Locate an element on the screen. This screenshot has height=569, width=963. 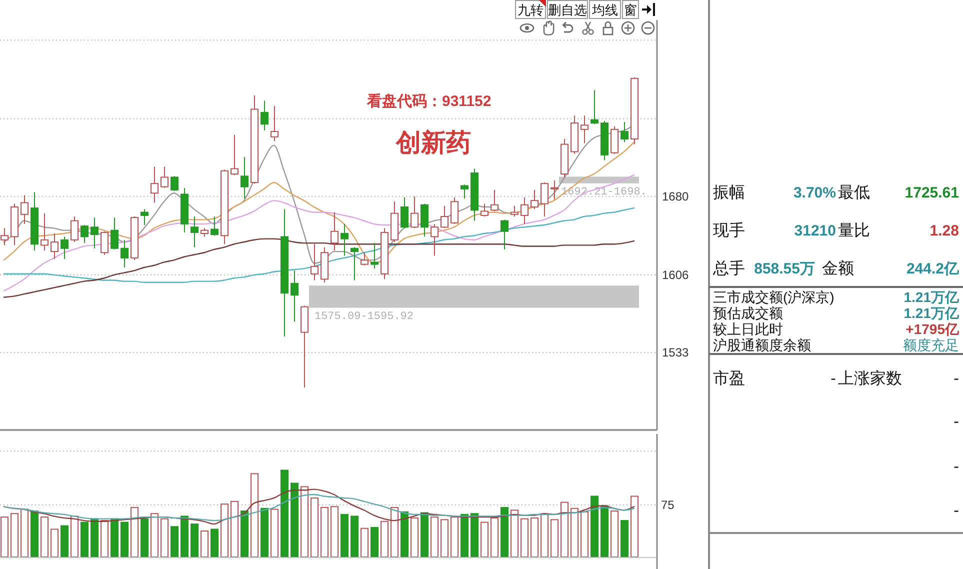
text: 量比 is located at coordinates (854, 231).